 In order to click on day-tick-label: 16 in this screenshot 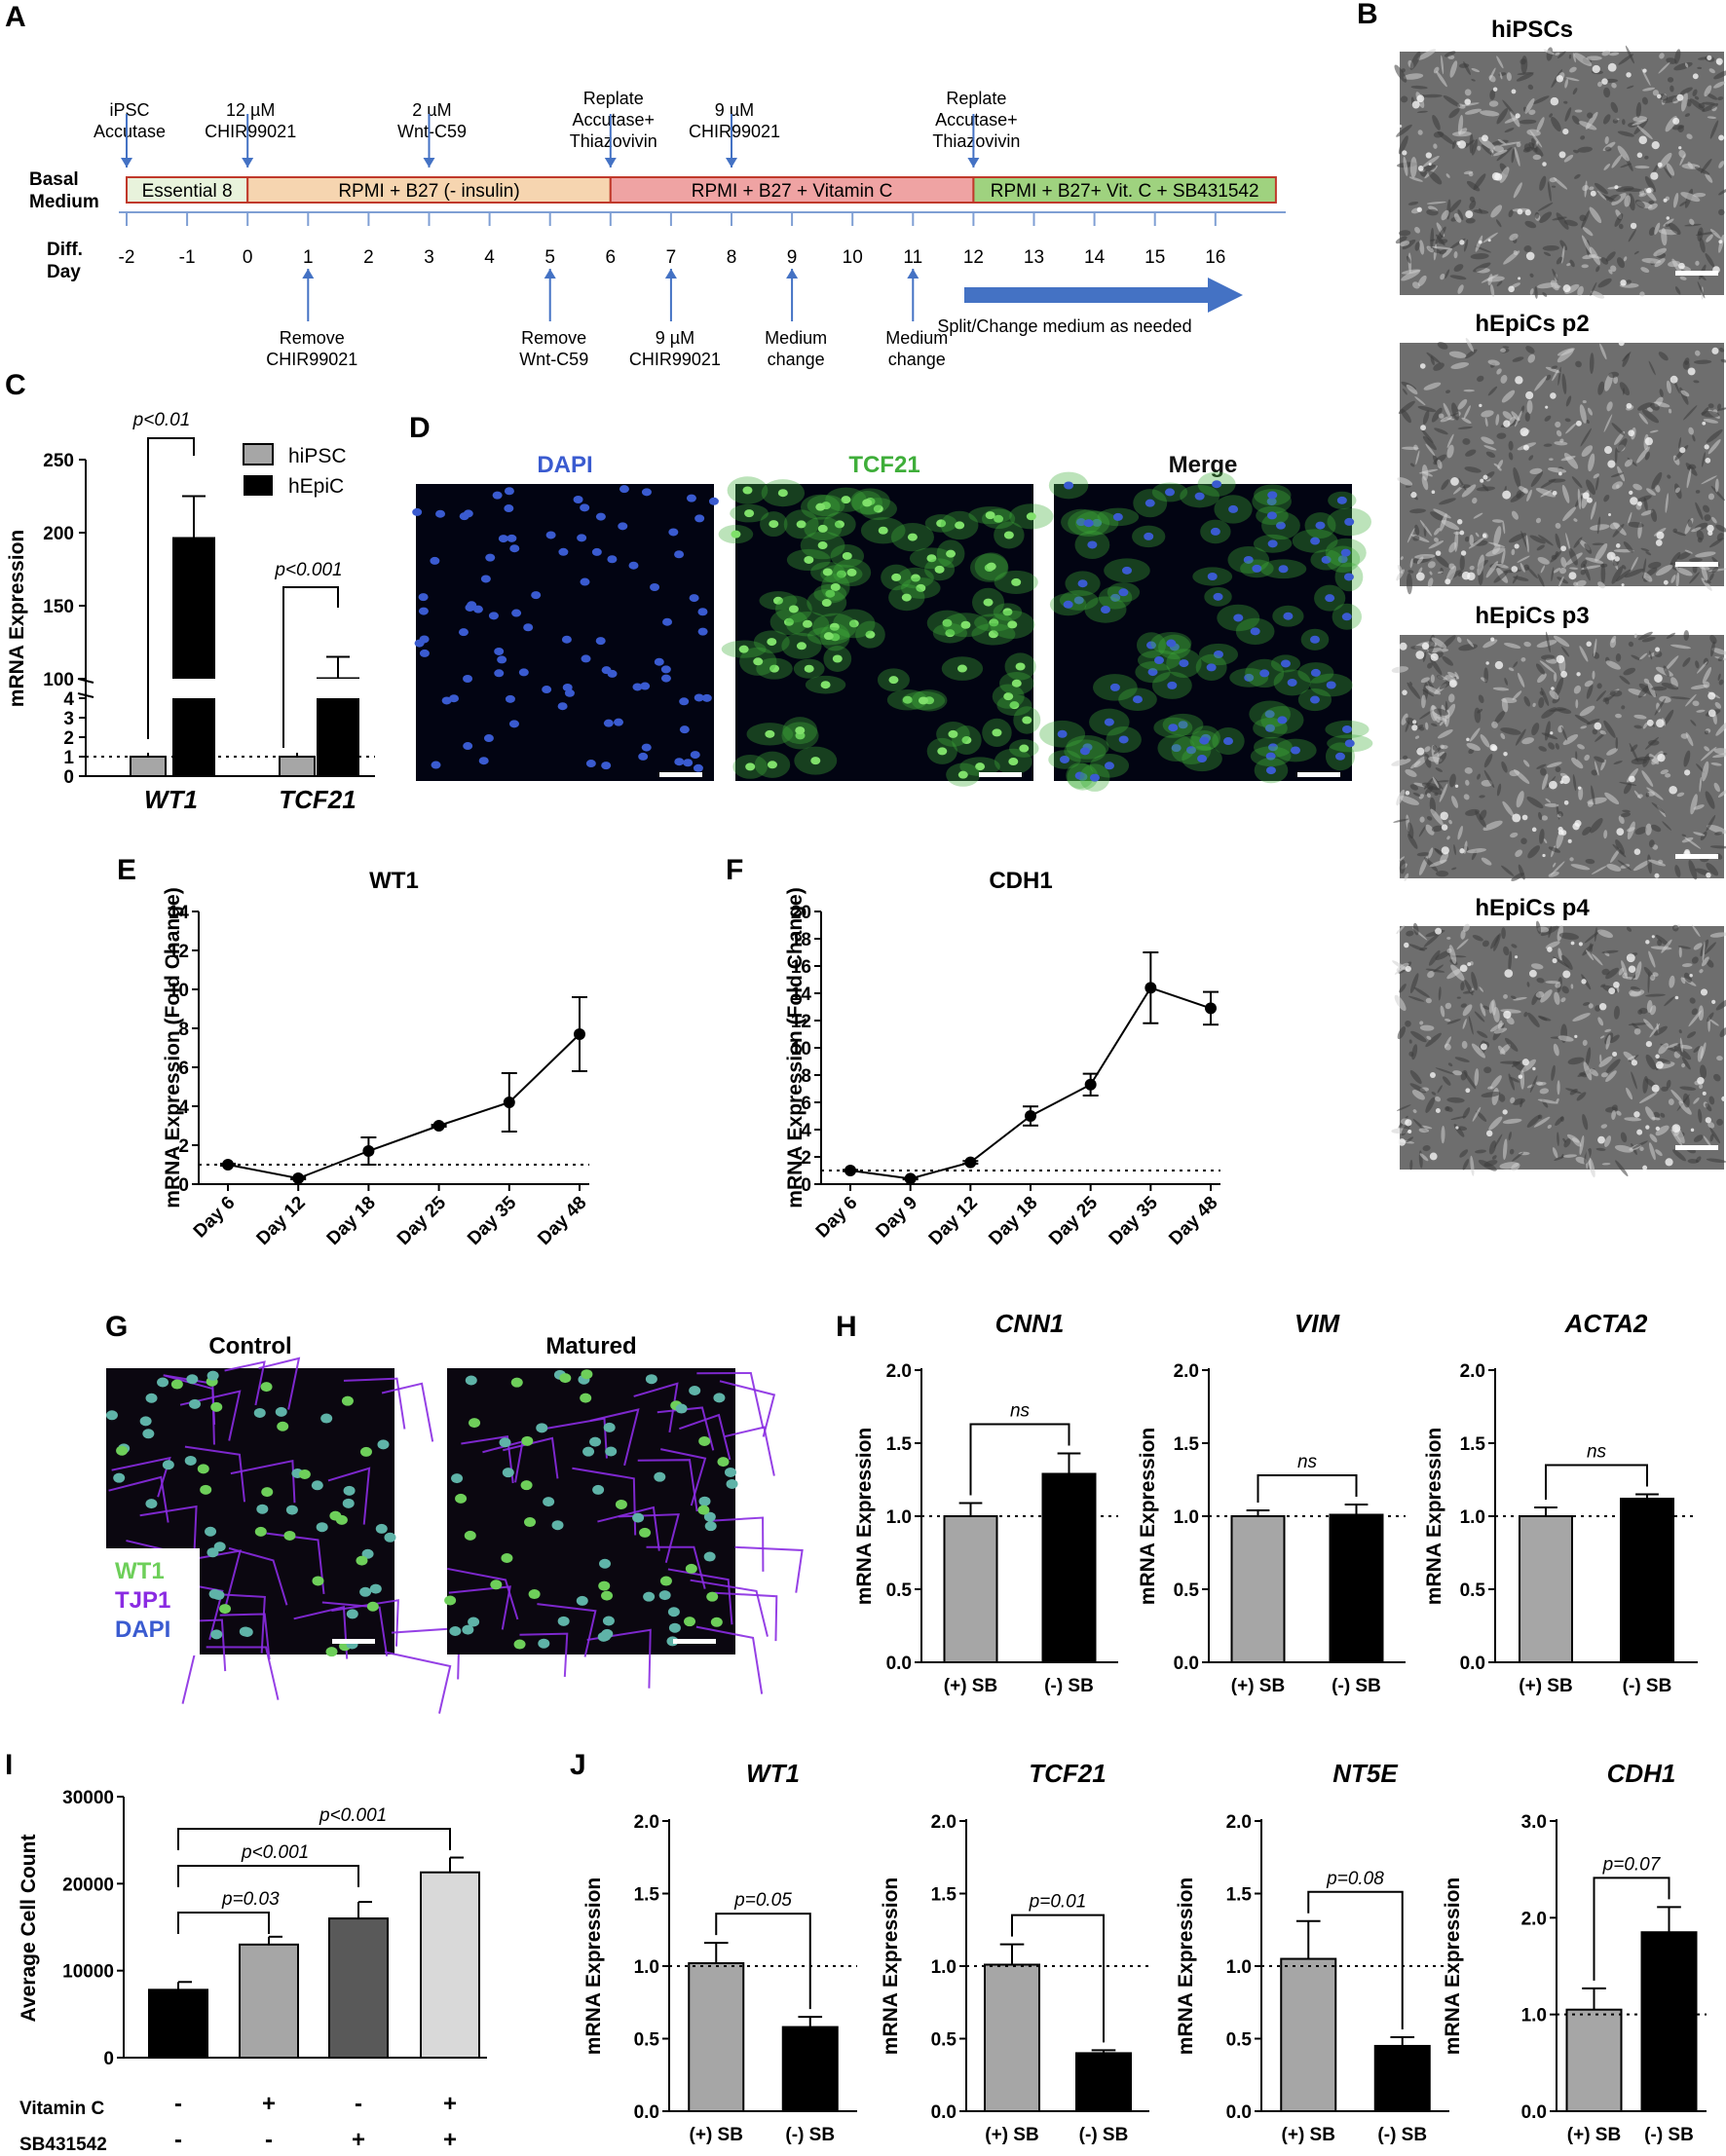, I will do `click(1215, 258)`.